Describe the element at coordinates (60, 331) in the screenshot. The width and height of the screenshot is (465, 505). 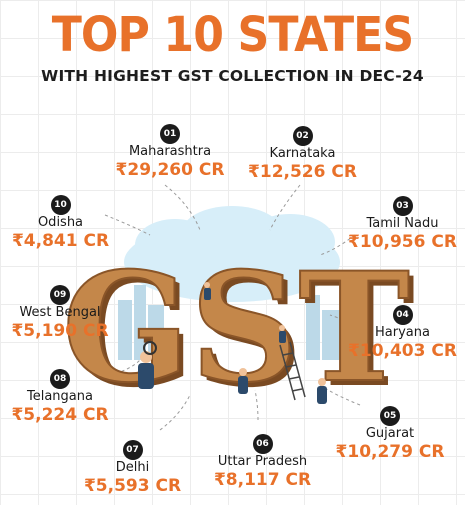
I see `gst-value: ₹5,190 CR` at that location.